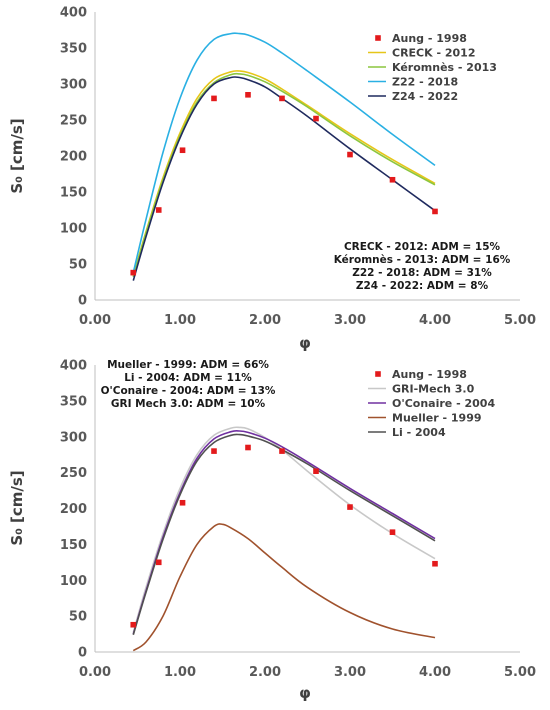 This screenshot has height=710, width=550. I want to click on annotation-text: Z22 - 2018: ADM = 31%, so click(422, 273).